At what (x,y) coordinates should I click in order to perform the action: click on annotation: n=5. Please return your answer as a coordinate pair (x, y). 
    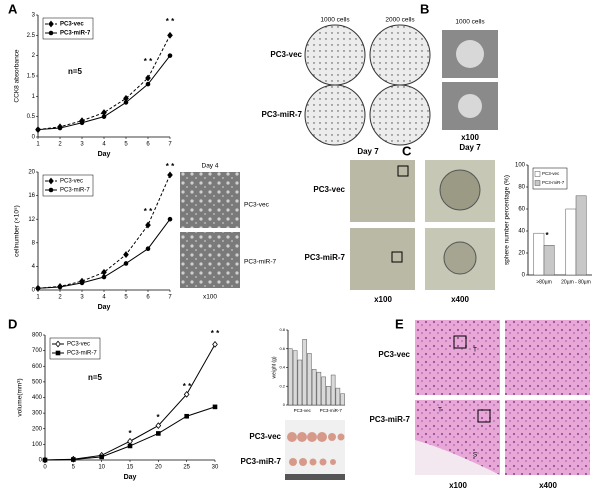
    Looking at the image, I should click on (95, 377).